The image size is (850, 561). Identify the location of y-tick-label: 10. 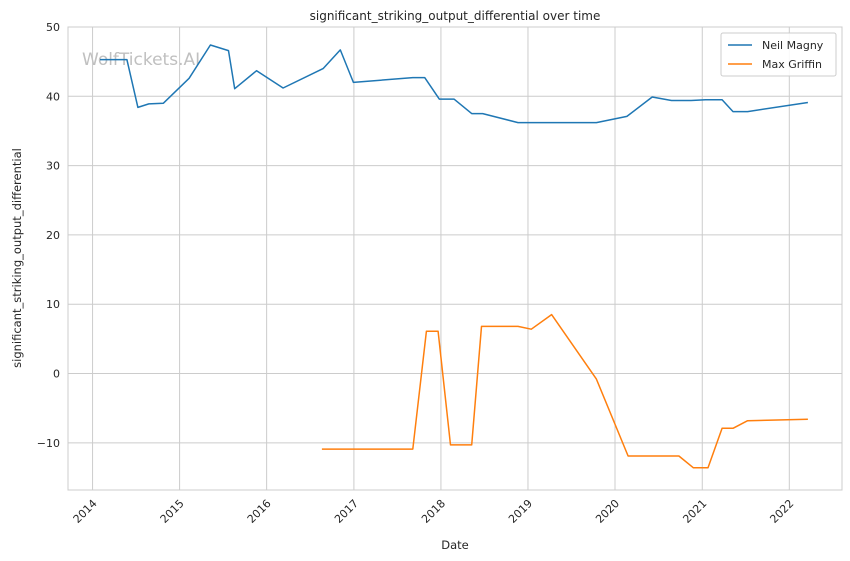
(53, 304).